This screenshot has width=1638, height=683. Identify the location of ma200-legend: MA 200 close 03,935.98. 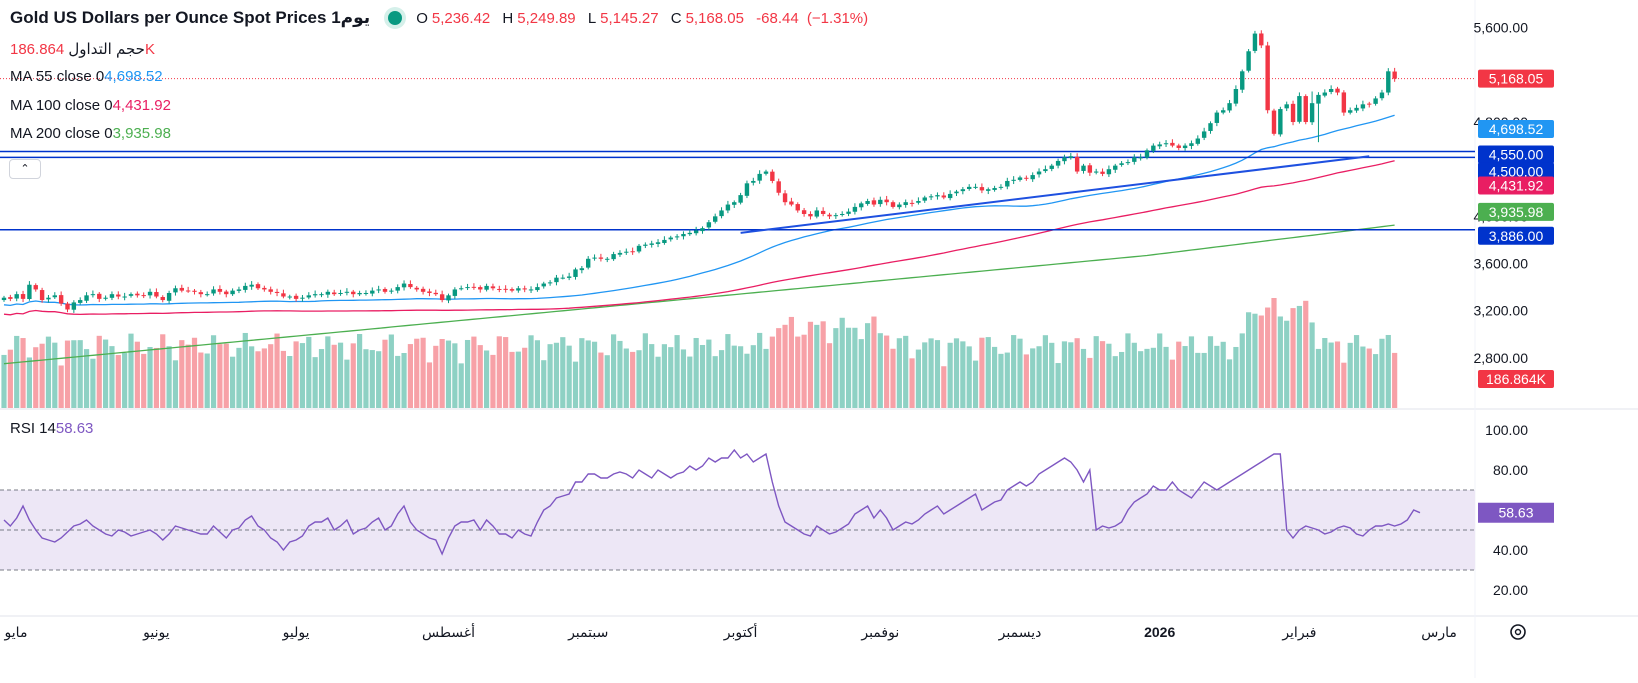
(90, 133).